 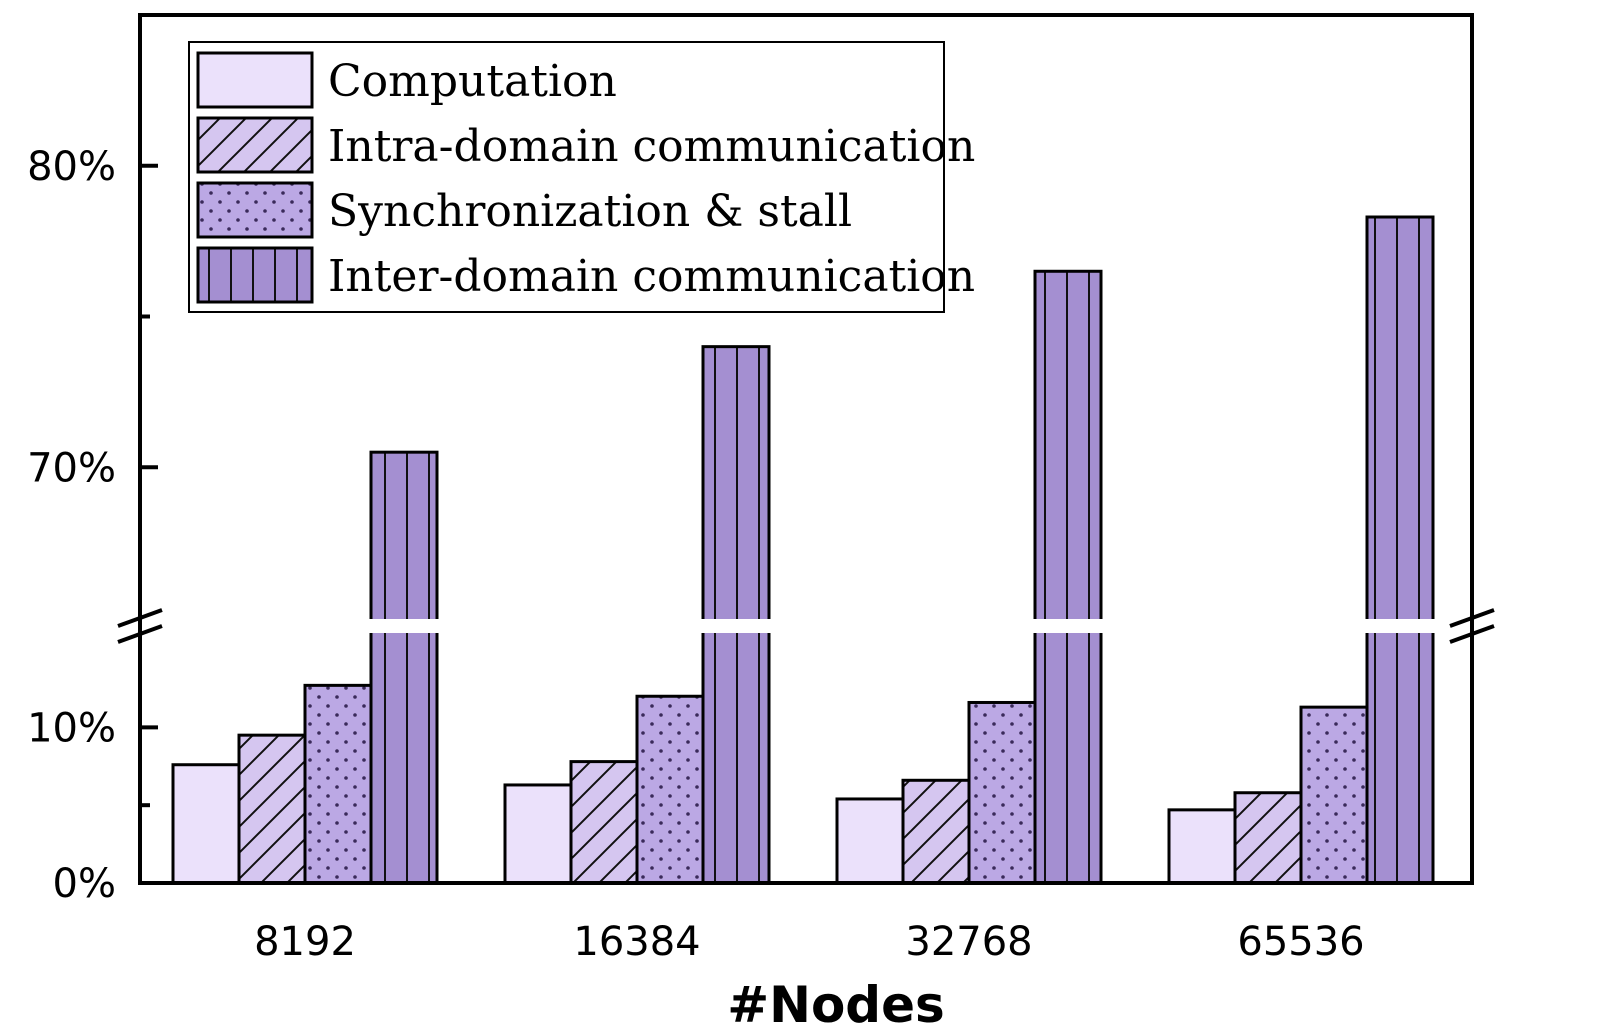 I want to click on y-tick-label: 0%, so click(x=84, y=884).